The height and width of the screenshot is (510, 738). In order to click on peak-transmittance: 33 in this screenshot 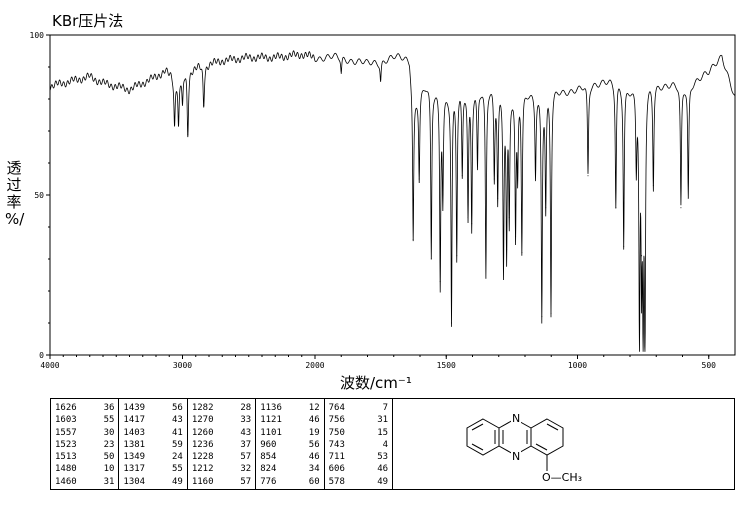, I will do `click(246, 420)`.